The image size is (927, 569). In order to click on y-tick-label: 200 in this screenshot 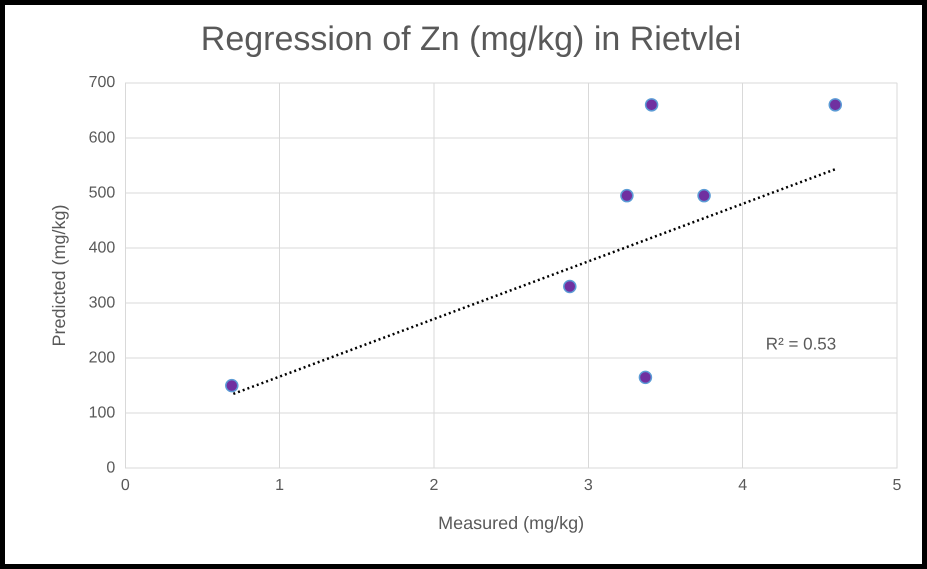, I will do `click(102, 357)`.